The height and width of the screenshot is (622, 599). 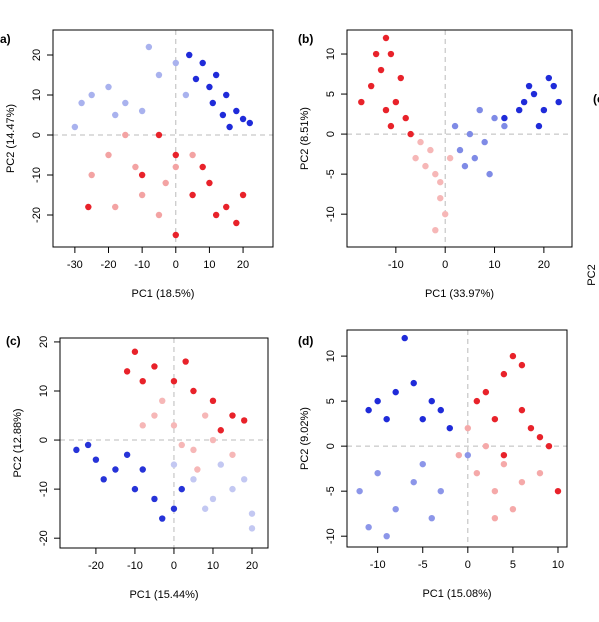 I want to click on y-axis-label: PC2, so click(x=592, y=274).